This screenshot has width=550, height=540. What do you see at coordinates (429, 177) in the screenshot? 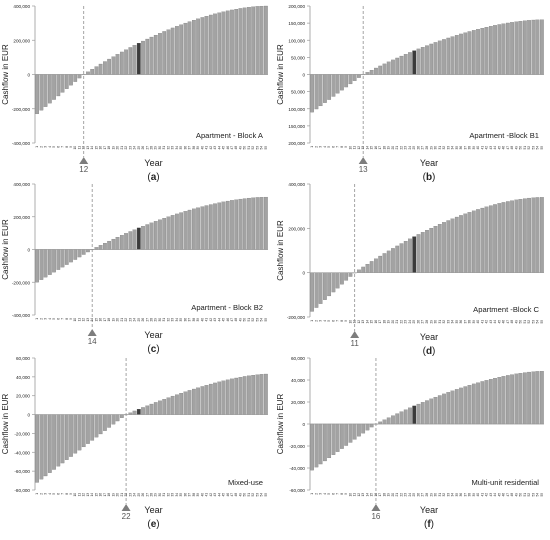
I see `panel-letter: (b)` at bounding box center [429, 177].